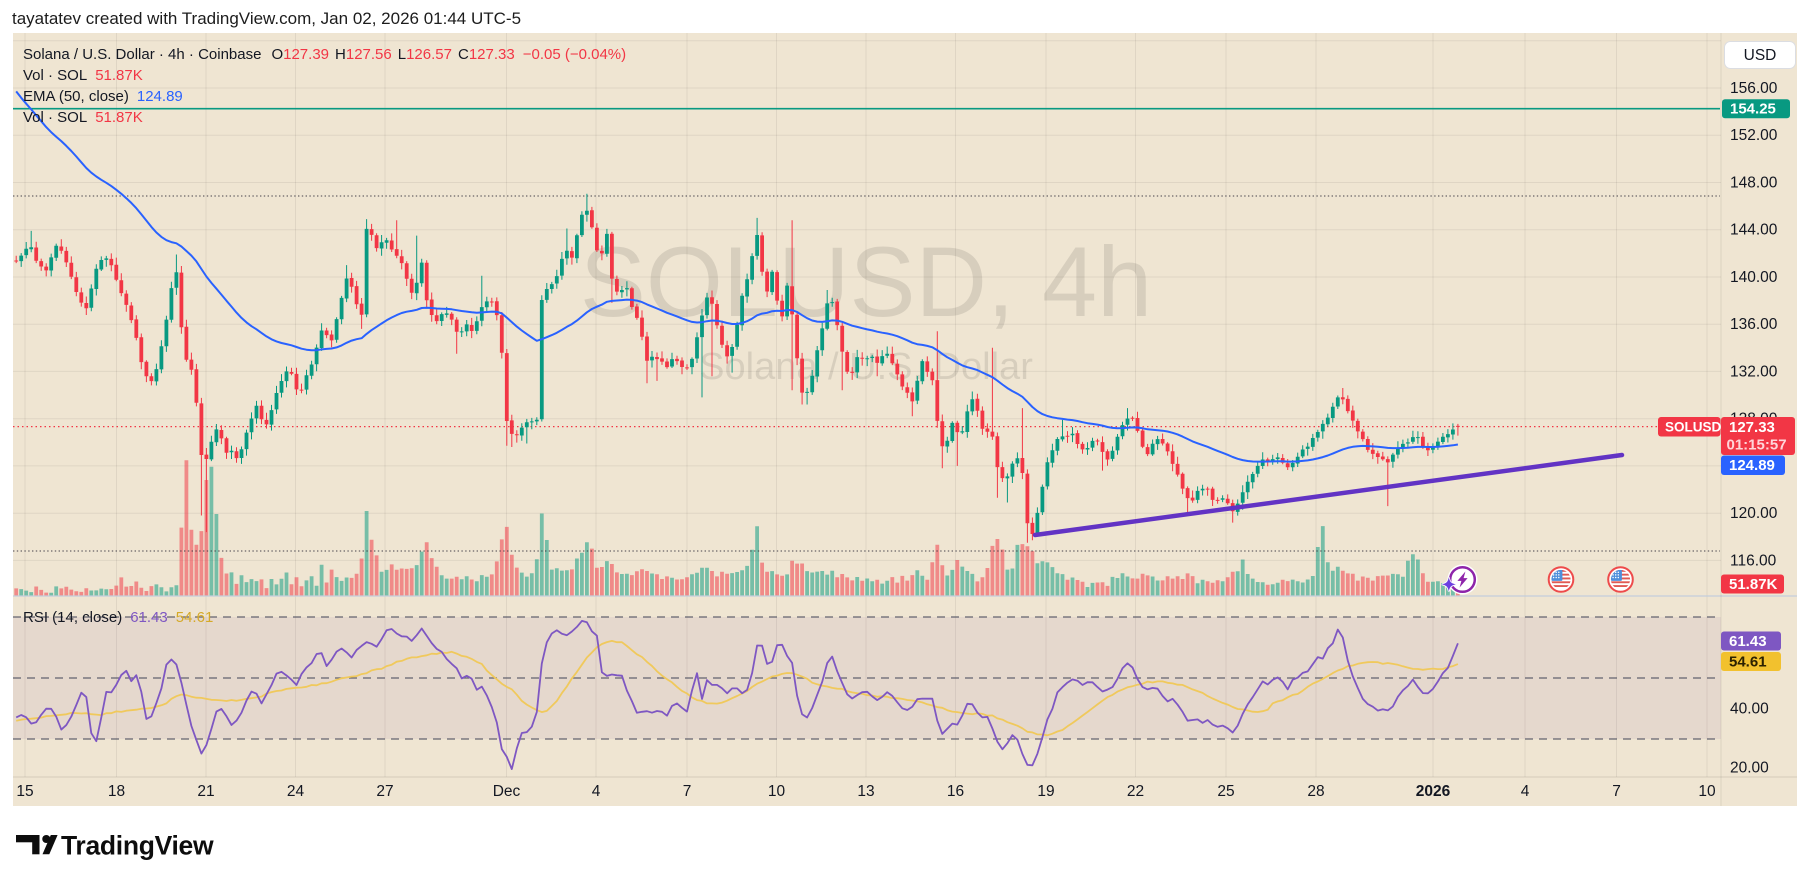 Image resolution: width=1814 pixels, height=883 pixels. I want to click on svg-text: 27, so click(384, 791).